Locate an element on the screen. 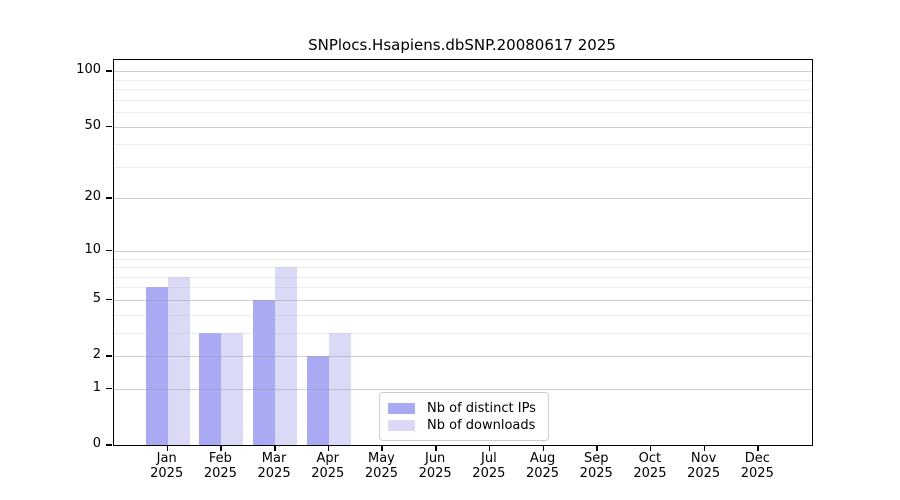 The height and width of the screenshot is (500, 900). ytick-label-0: 0 is located at coordinates (96, 443).